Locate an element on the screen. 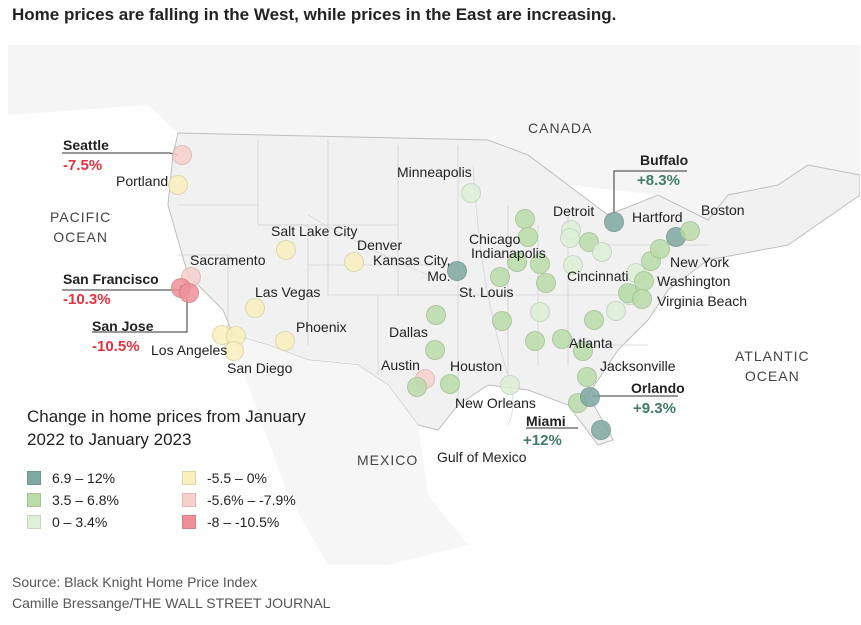  metro-dot-portland is located at coordinates (178, 185).